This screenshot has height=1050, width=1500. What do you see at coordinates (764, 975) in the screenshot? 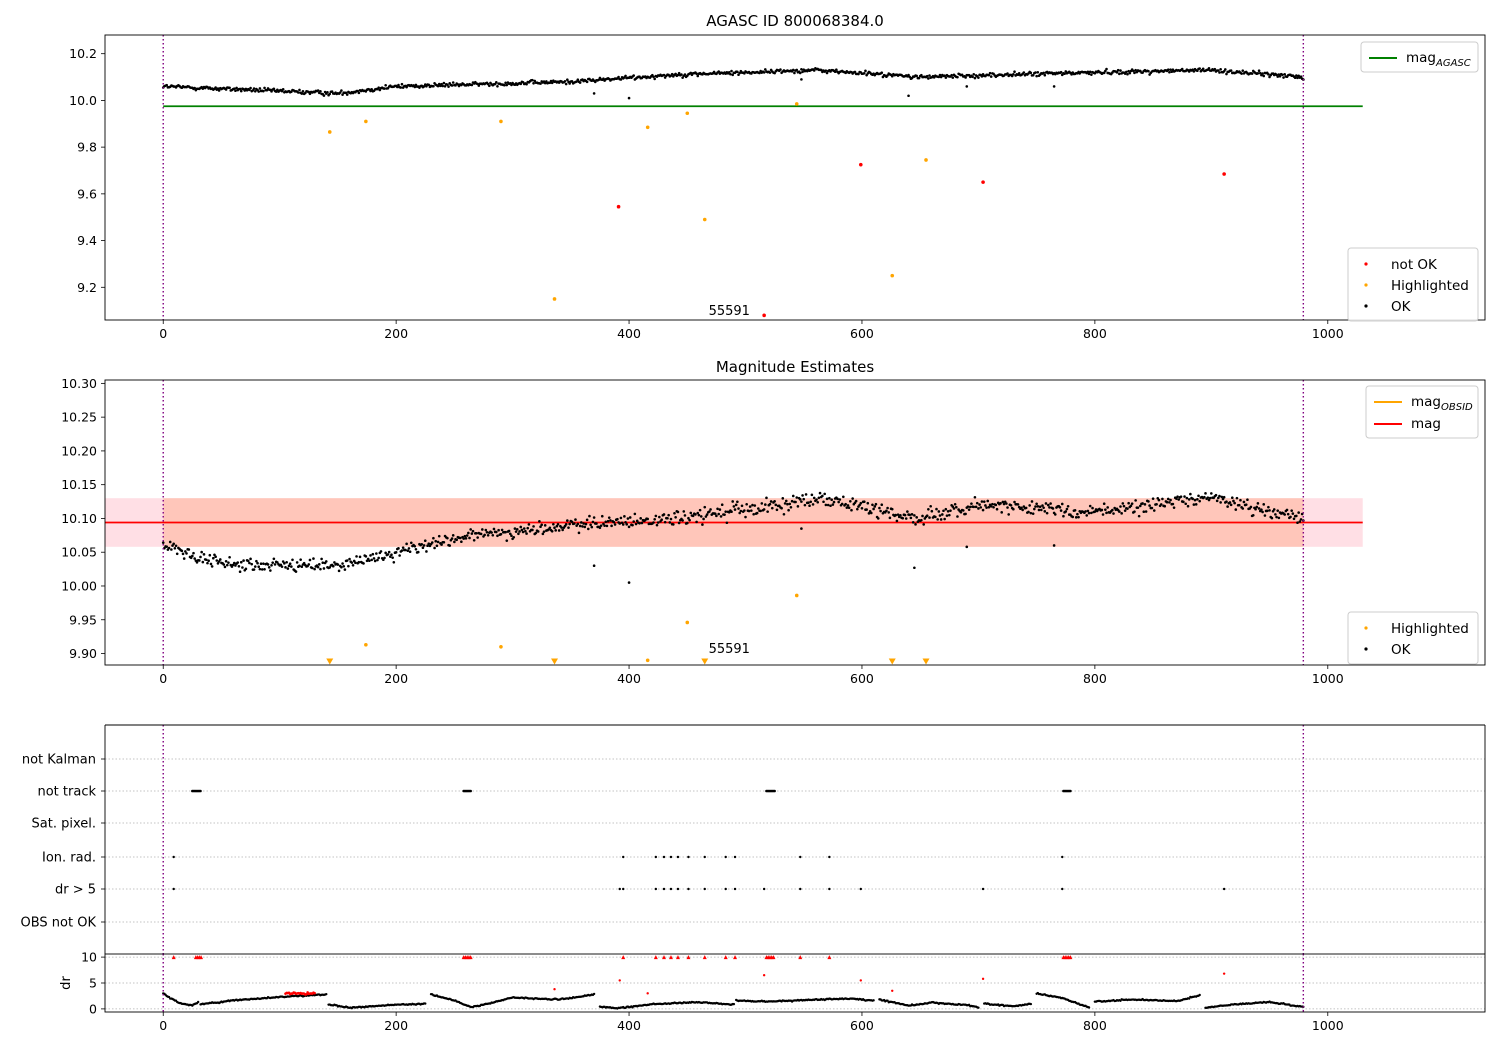
I see `dr-flagged-point` at bounding box center [764, 975].